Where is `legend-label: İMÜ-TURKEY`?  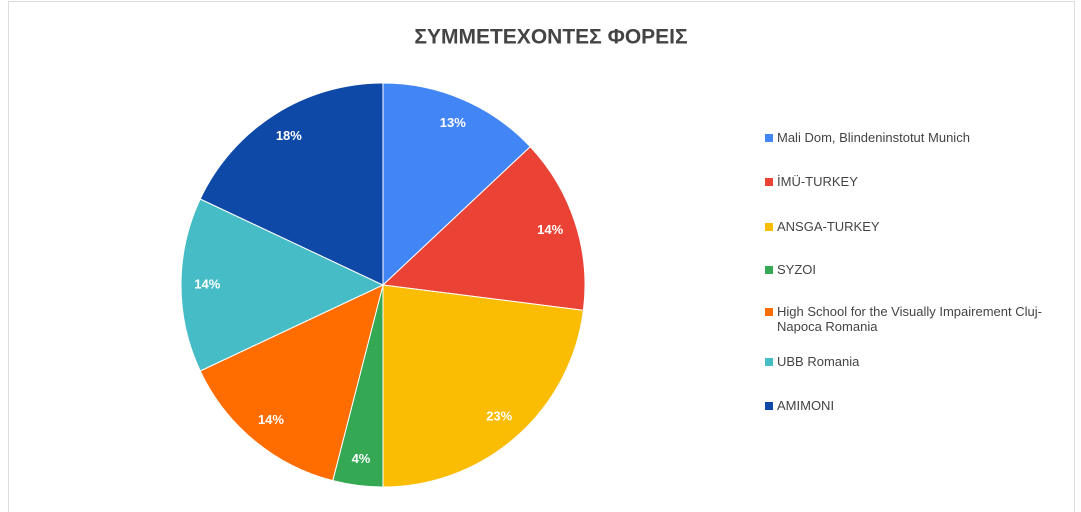 legend-label: İMÜ-TURKEY is located at coordinates (817, 181).